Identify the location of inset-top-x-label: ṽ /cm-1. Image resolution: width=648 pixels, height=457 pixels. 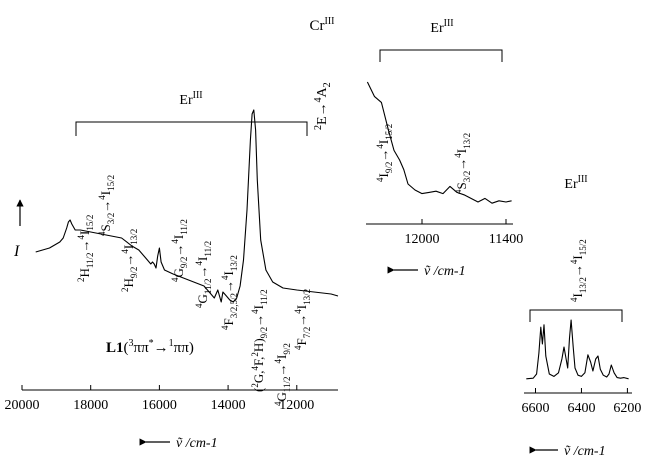
(426, 271).